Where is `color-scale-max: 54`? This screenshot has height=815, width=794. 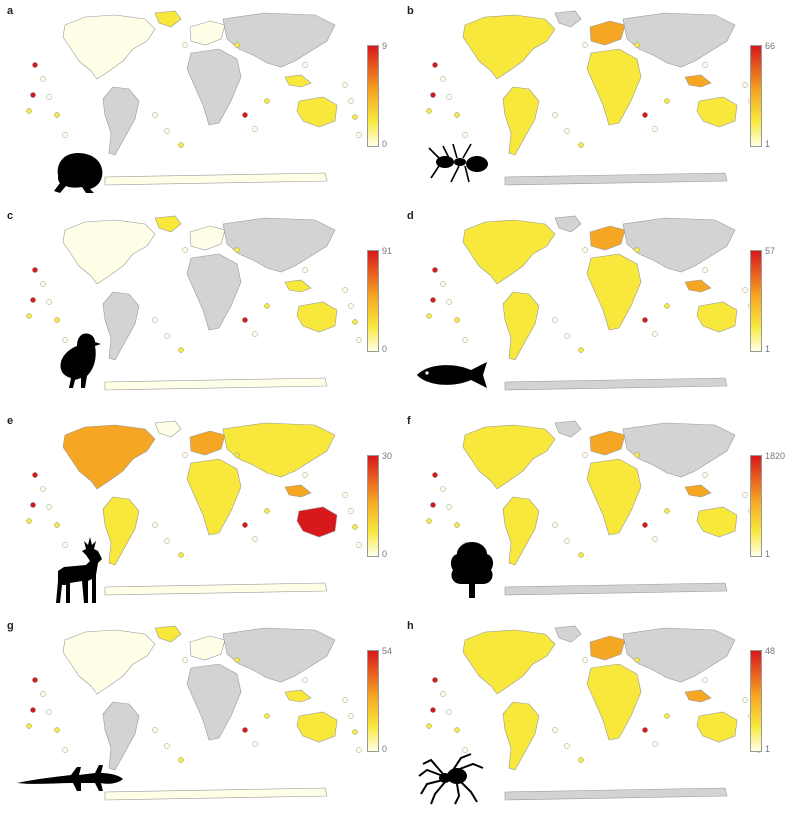 color-scale-max: 54 is located at coordinates (387, 651).